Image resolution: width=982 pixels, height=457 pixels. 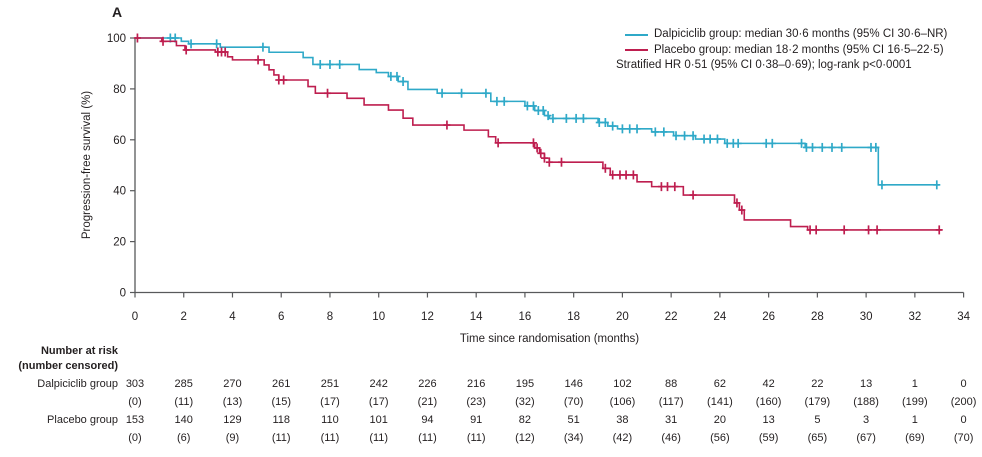 What do you see at coordinates (768, 438) in the screenshot?
I see `placebo-censored-value: (59)` at bounding box center [768, 438].